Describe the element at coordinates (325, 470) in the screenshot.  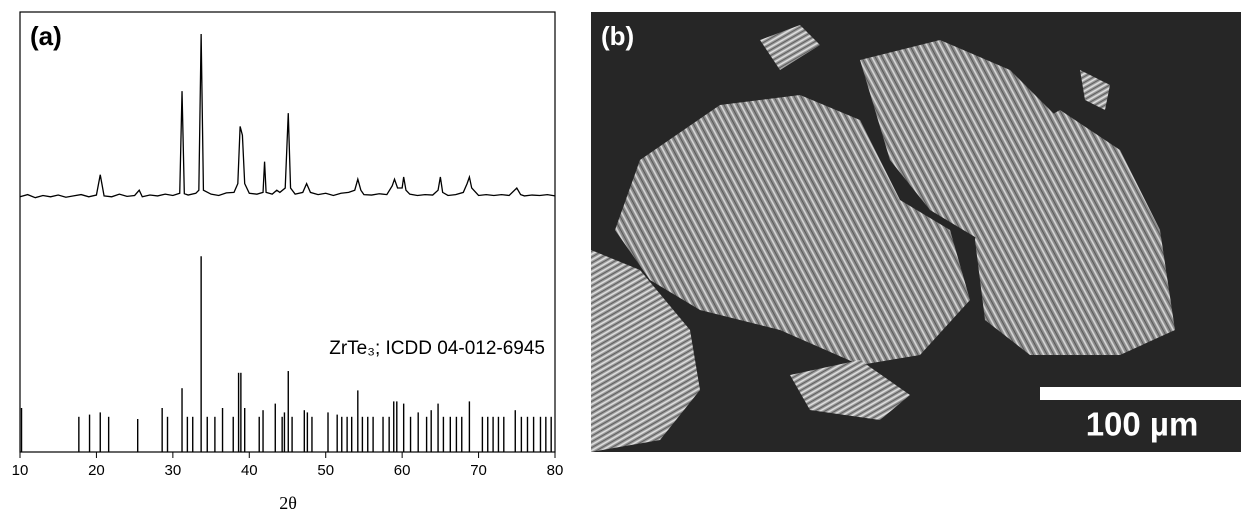
I see `x-tick-label: 50` at that location.